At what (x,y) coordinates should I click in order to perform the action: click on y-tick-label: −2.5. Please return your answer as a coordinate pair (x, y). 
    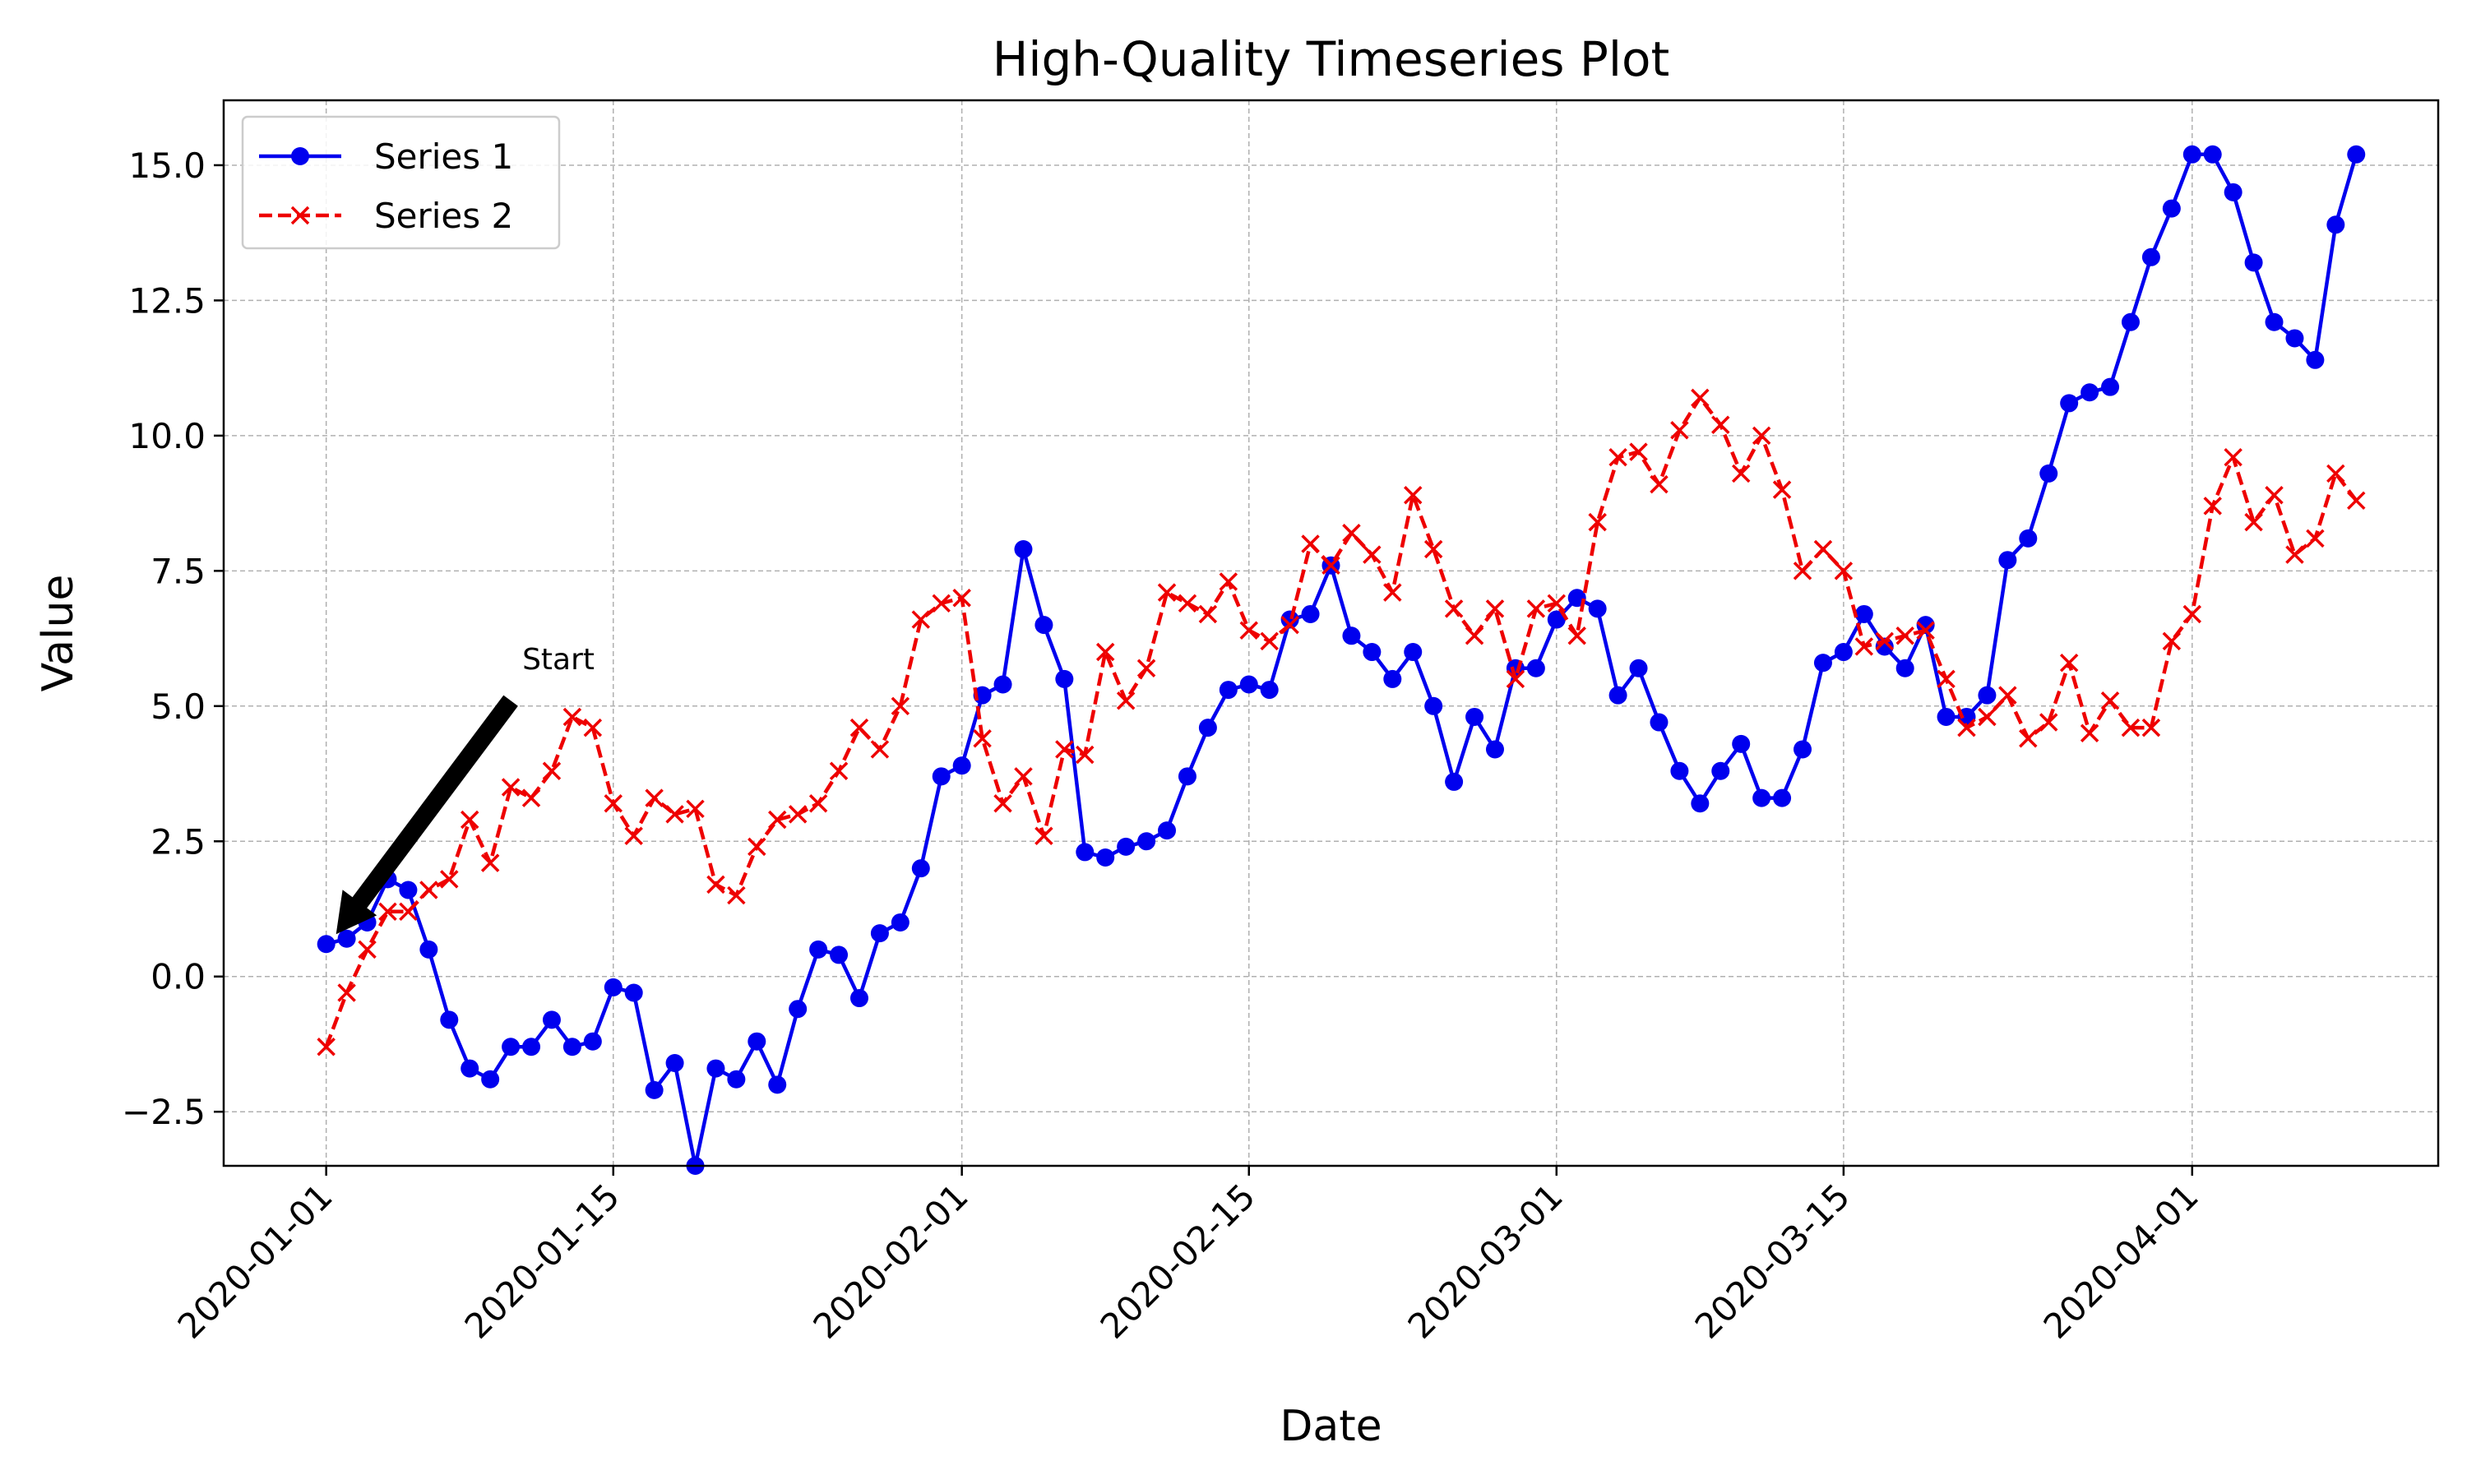
    Looking at the image, I should click on (164, 1112).